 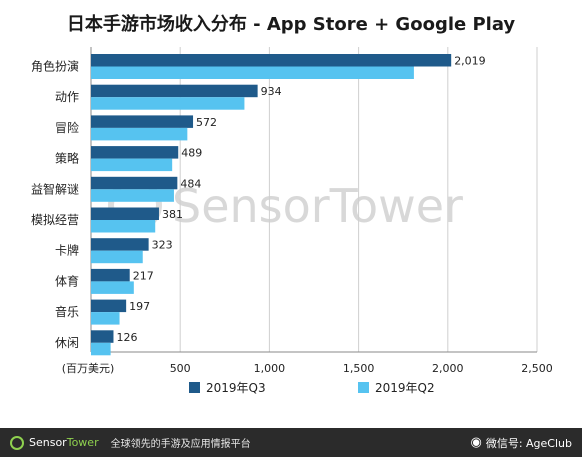 I want to click on category-label: 冒险, so click(x=67, y=127).